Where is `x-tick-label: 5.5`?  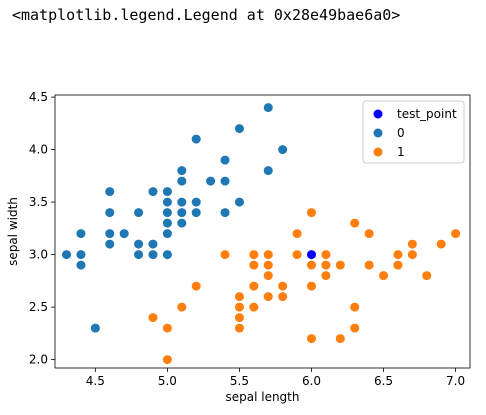 x-tick-label: 5.5 is located at coordinates (239, 381).